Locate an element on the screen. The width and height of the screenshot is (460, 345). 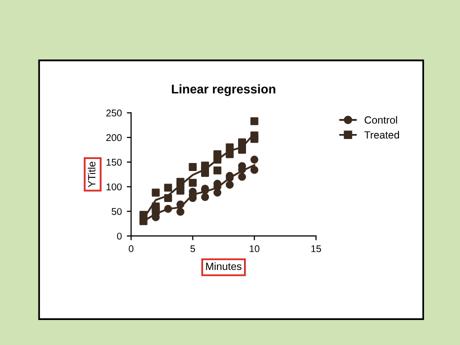
y-tick-label: 150 is located at coordinates (114, 162).